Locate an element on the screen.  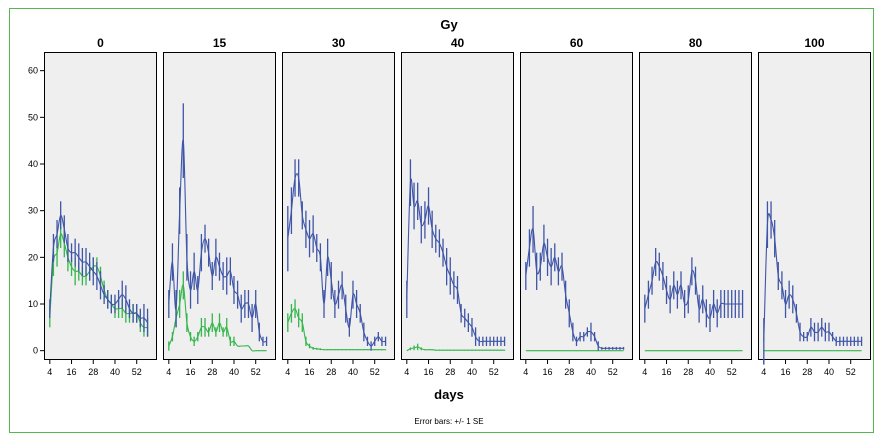
panel-60: 60 4 16 28 40 52 is located at coordinates (577, 206).